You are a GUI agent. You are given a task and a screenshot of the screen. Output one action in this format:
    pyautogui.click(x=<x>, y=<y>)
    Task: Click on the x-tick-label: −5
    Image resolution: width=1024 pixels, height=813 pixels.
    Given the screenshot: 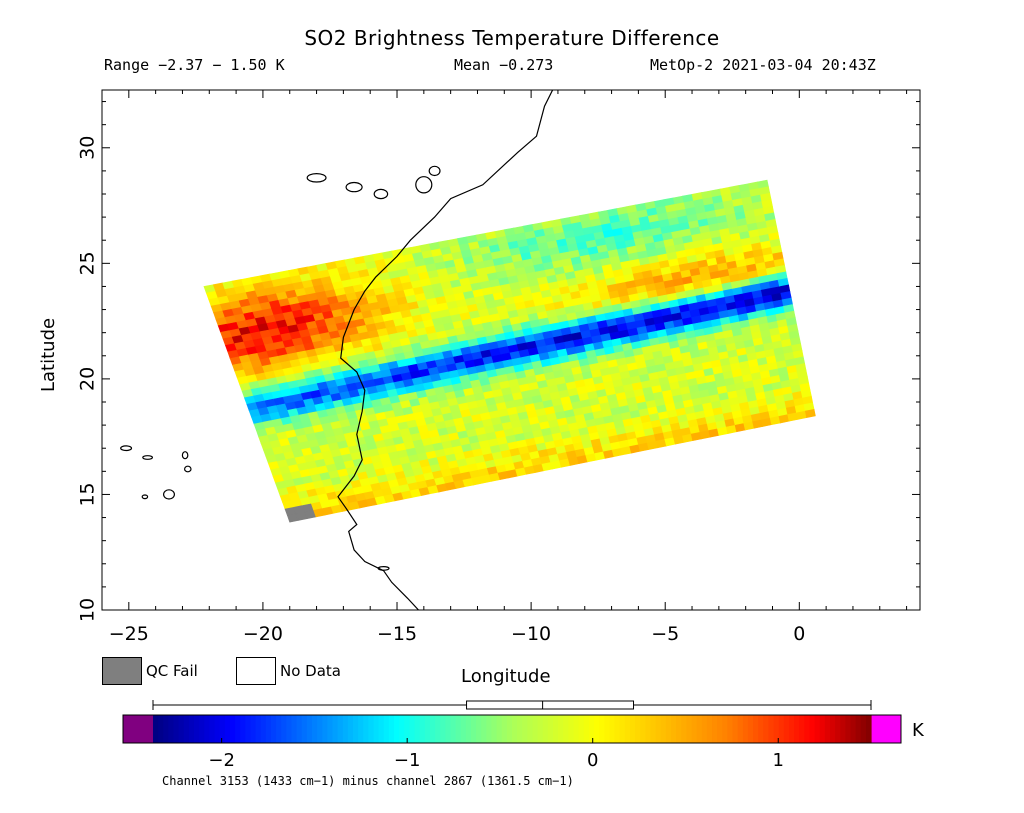 What is the action you would take?
    pyautogui.click(x=665, y=634)
    